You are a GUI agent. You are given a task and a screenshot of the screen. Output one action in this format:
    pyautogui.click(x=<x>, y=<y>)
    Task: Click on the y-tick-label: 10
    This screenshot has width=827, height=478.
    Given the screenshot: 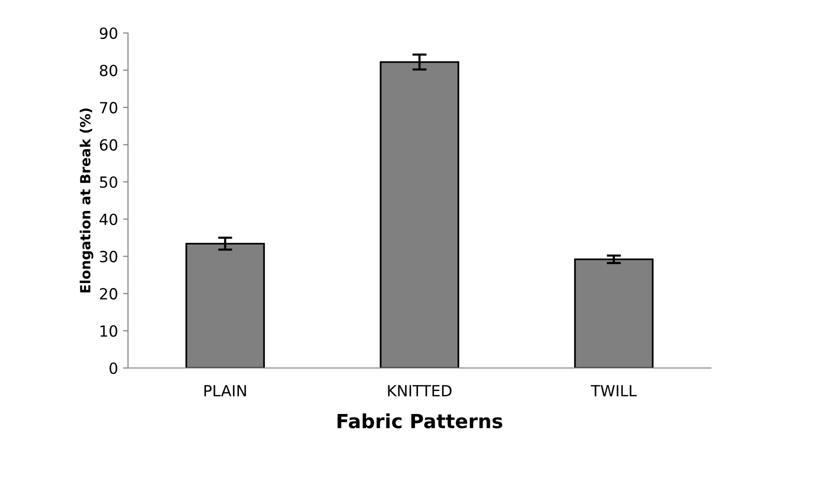 What is the action you would take?
    pyautogui.click(x=109, y=331)
    